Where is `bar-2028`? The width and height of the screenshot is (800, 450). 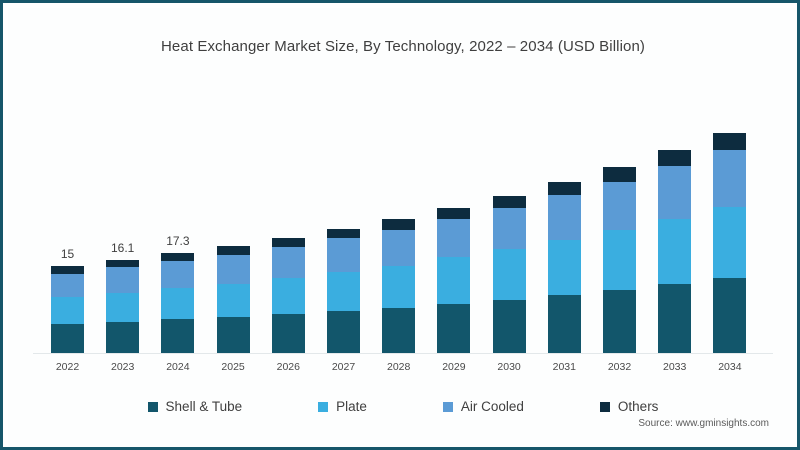 bar-2028 is located at coordinates (399, 286).